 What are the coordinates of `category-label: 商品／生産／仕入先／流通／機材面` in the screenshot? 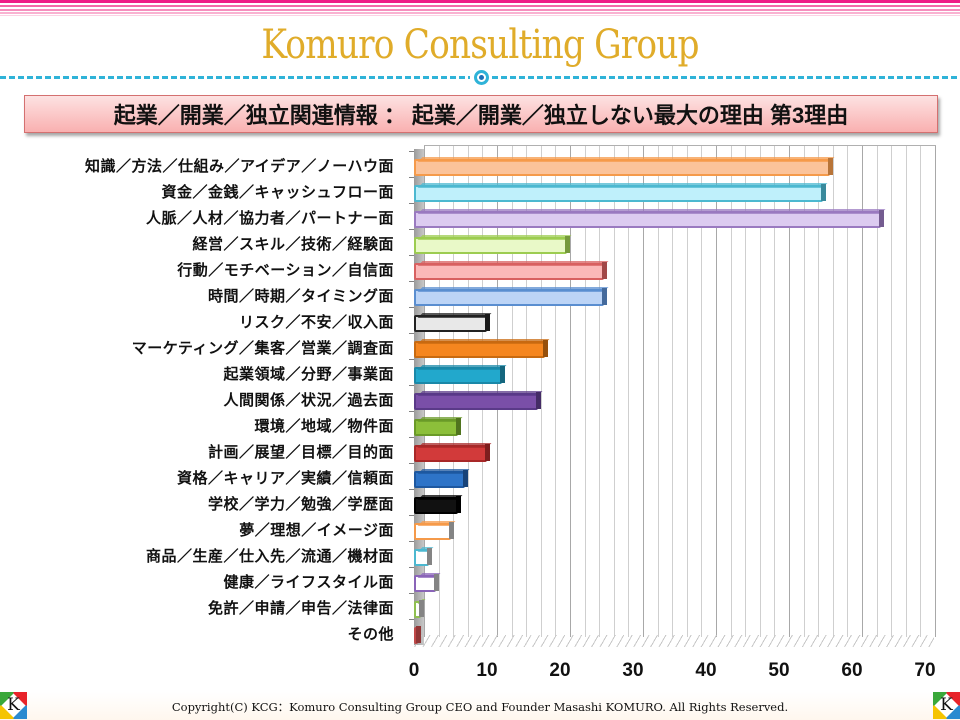 It's located at (269, 556).